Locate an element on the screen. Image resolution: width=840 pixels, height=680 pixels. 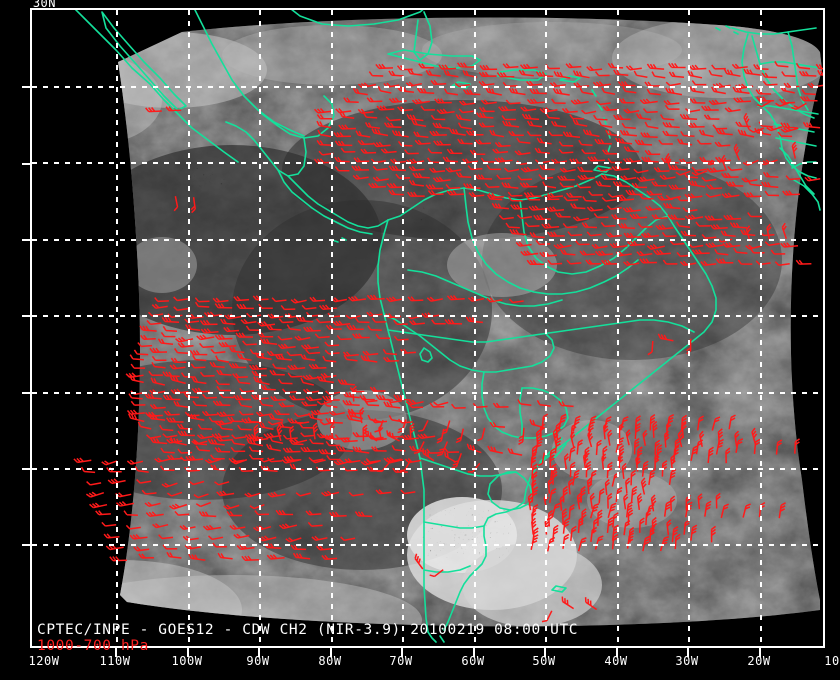
gridline-lon-20W is located at coordinates (761, 328).